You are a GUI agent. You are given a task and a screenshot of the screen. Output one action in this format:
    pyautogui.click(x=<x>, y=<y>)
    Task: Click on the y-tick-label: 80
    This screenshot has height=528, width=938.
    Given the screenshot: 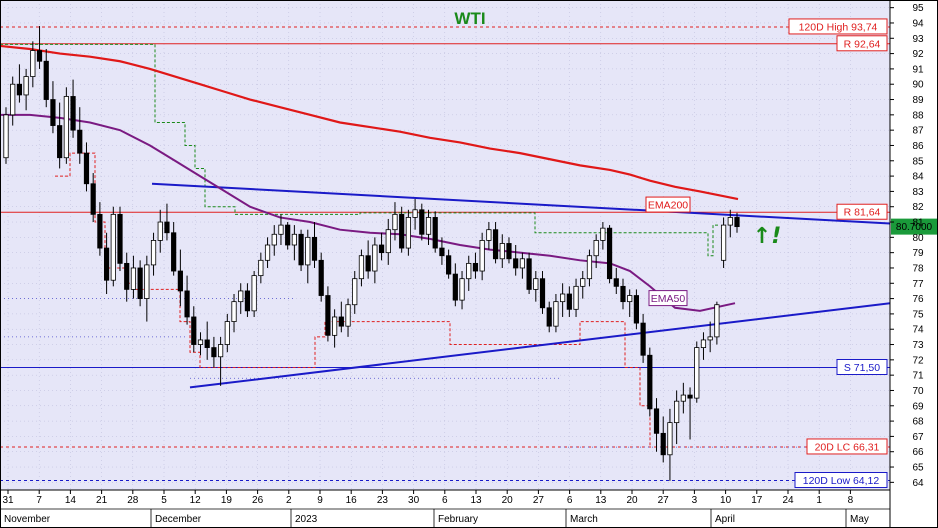 What is the action you would take?
    pyautogui.click(x=918, y=238)
    